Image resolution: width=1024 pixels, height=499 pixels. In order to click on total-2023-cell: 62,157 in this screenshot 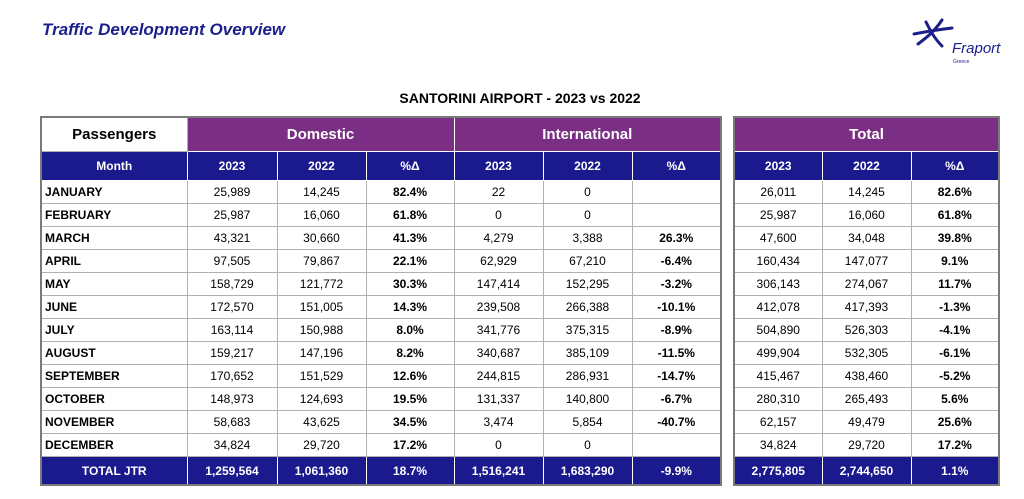, I will do `click(778, 422)`.